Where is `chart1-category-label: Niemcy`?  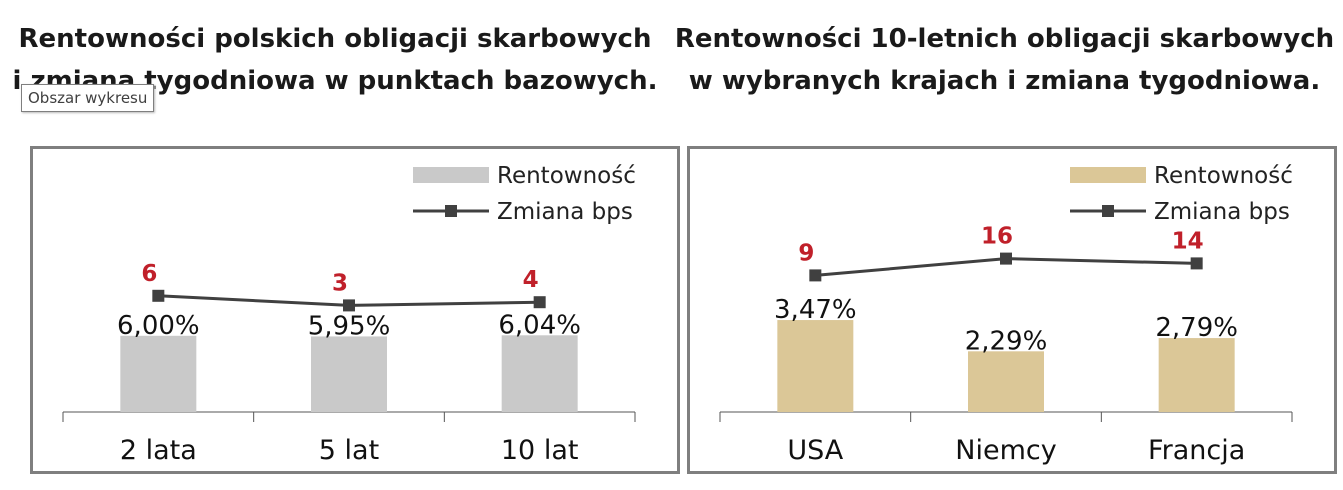 chart1-category-label: Niemcy is located at coordinates (1005, 450).